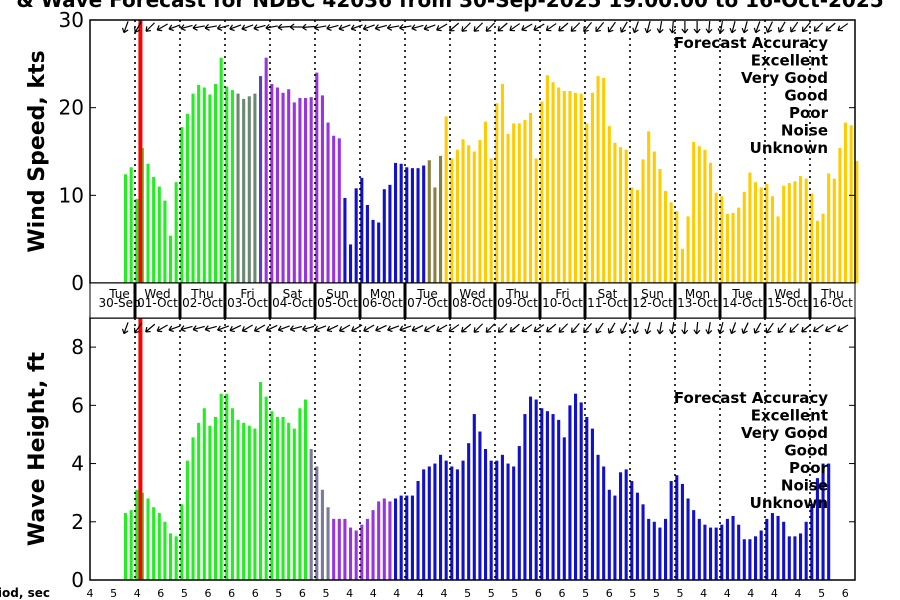 The height and width of the screenshot is (600, 900). I want to click on day-date: 03-Oct, so click(247, 303).